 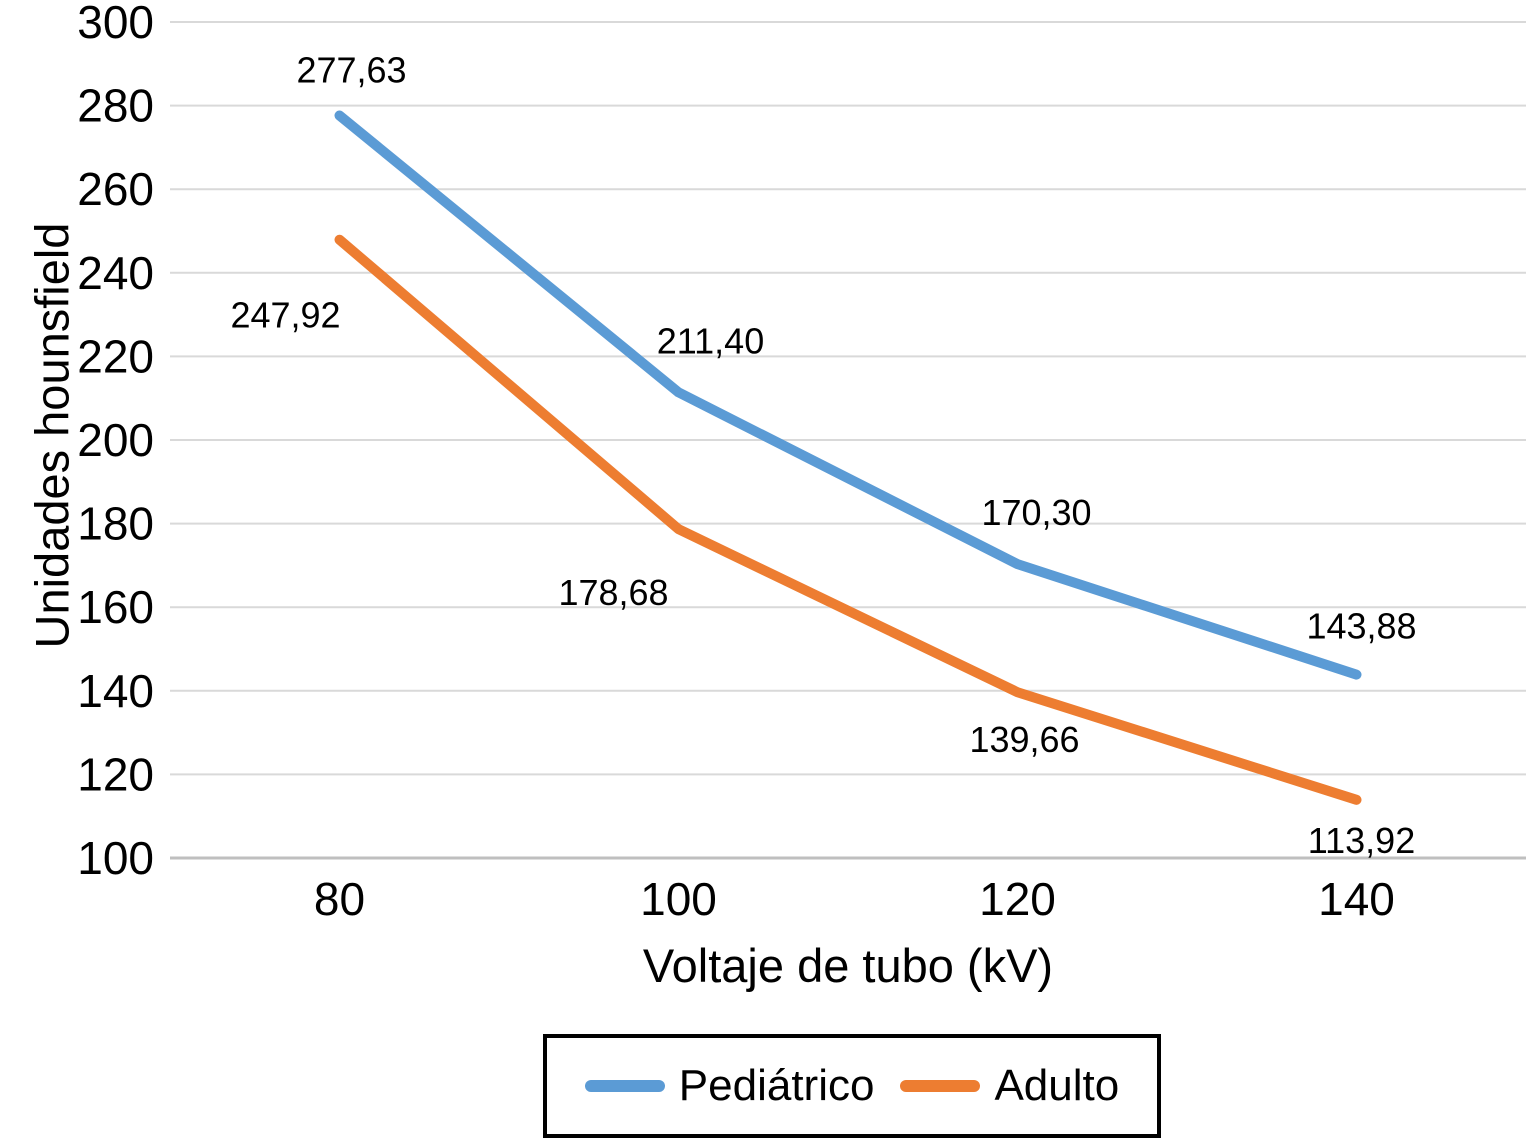 What do you see at coordinates (115, 356) in the screenshot?
I see `y-tick-label: 220` at bounding box center [115, 356].